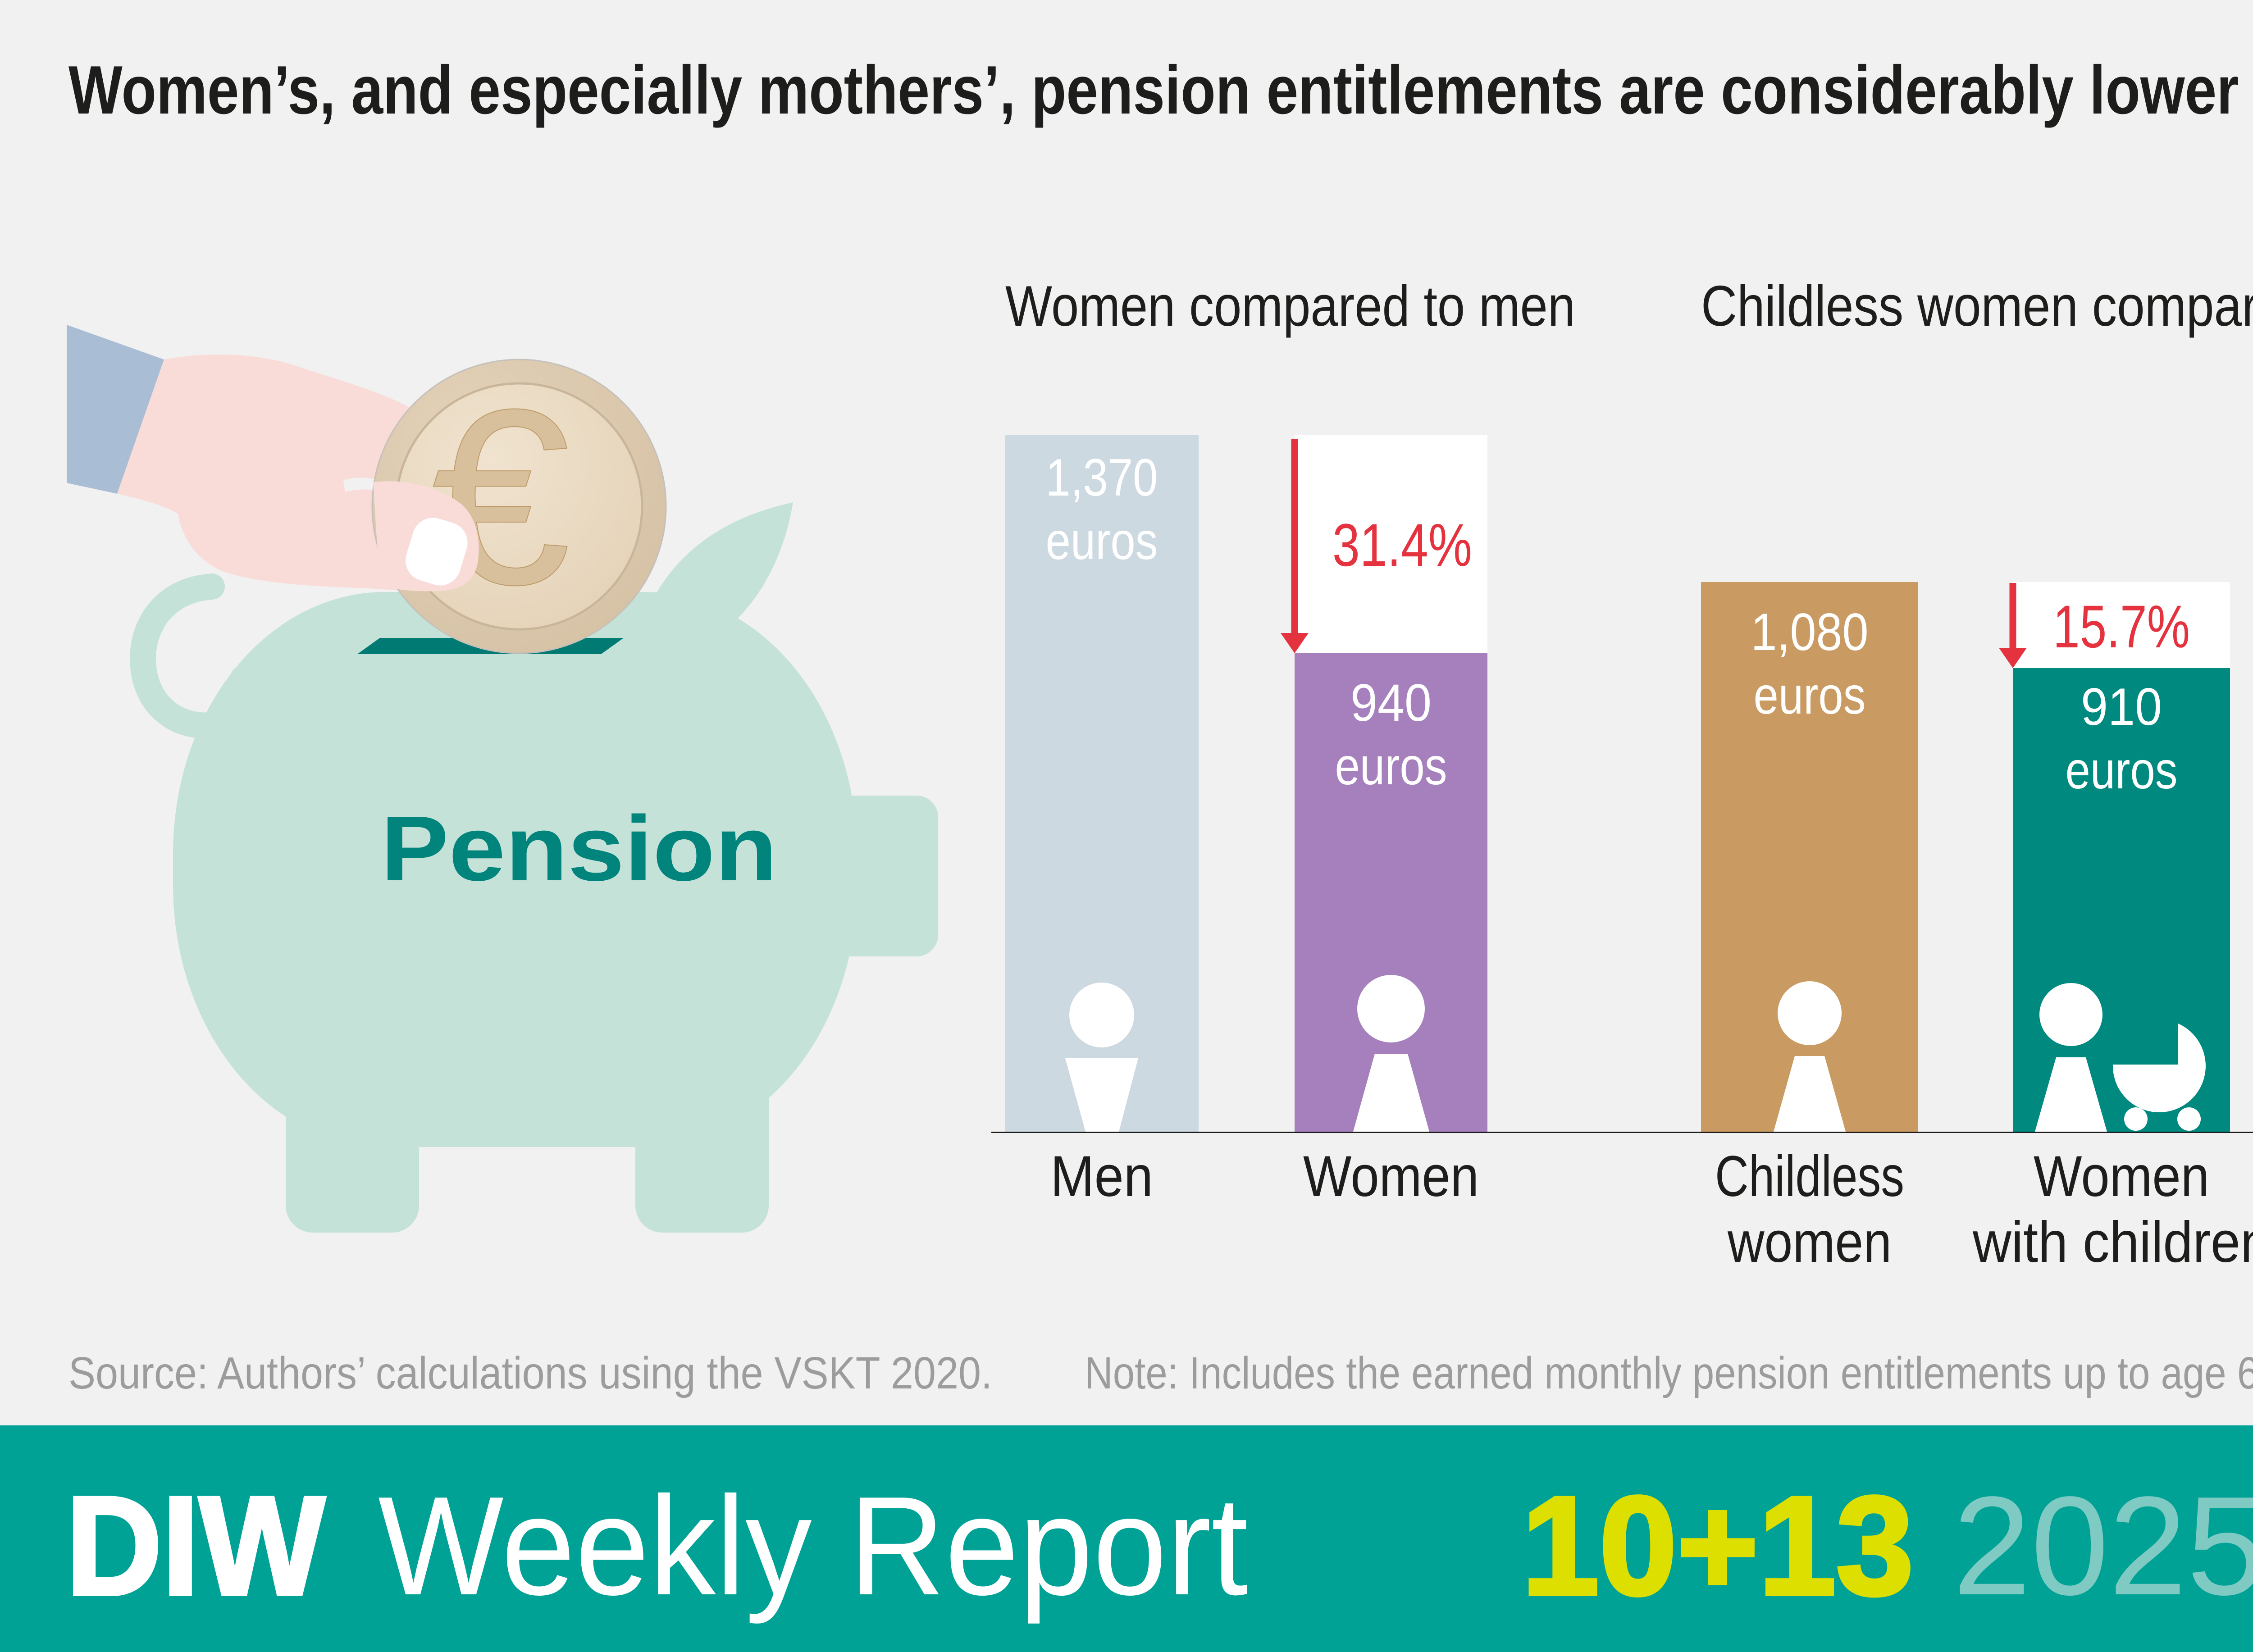 The width and height of the screenshot is (2253, 1652). Describe the element at coordinates (2103, 1547) in the screenshot. I see `svg-text: 2025` at that location.